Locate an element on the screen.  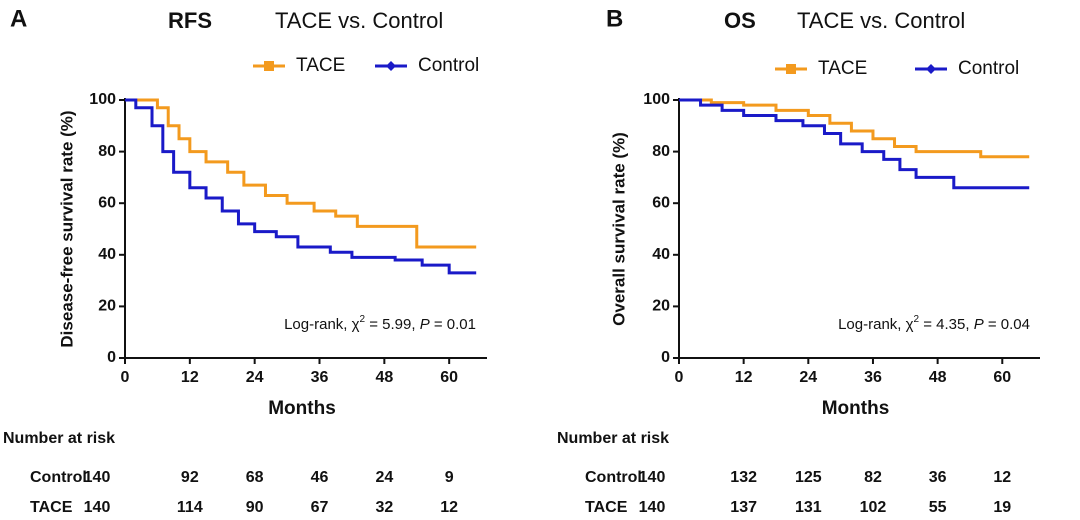
chart-title: RFS is located at coordinates (190, 20).